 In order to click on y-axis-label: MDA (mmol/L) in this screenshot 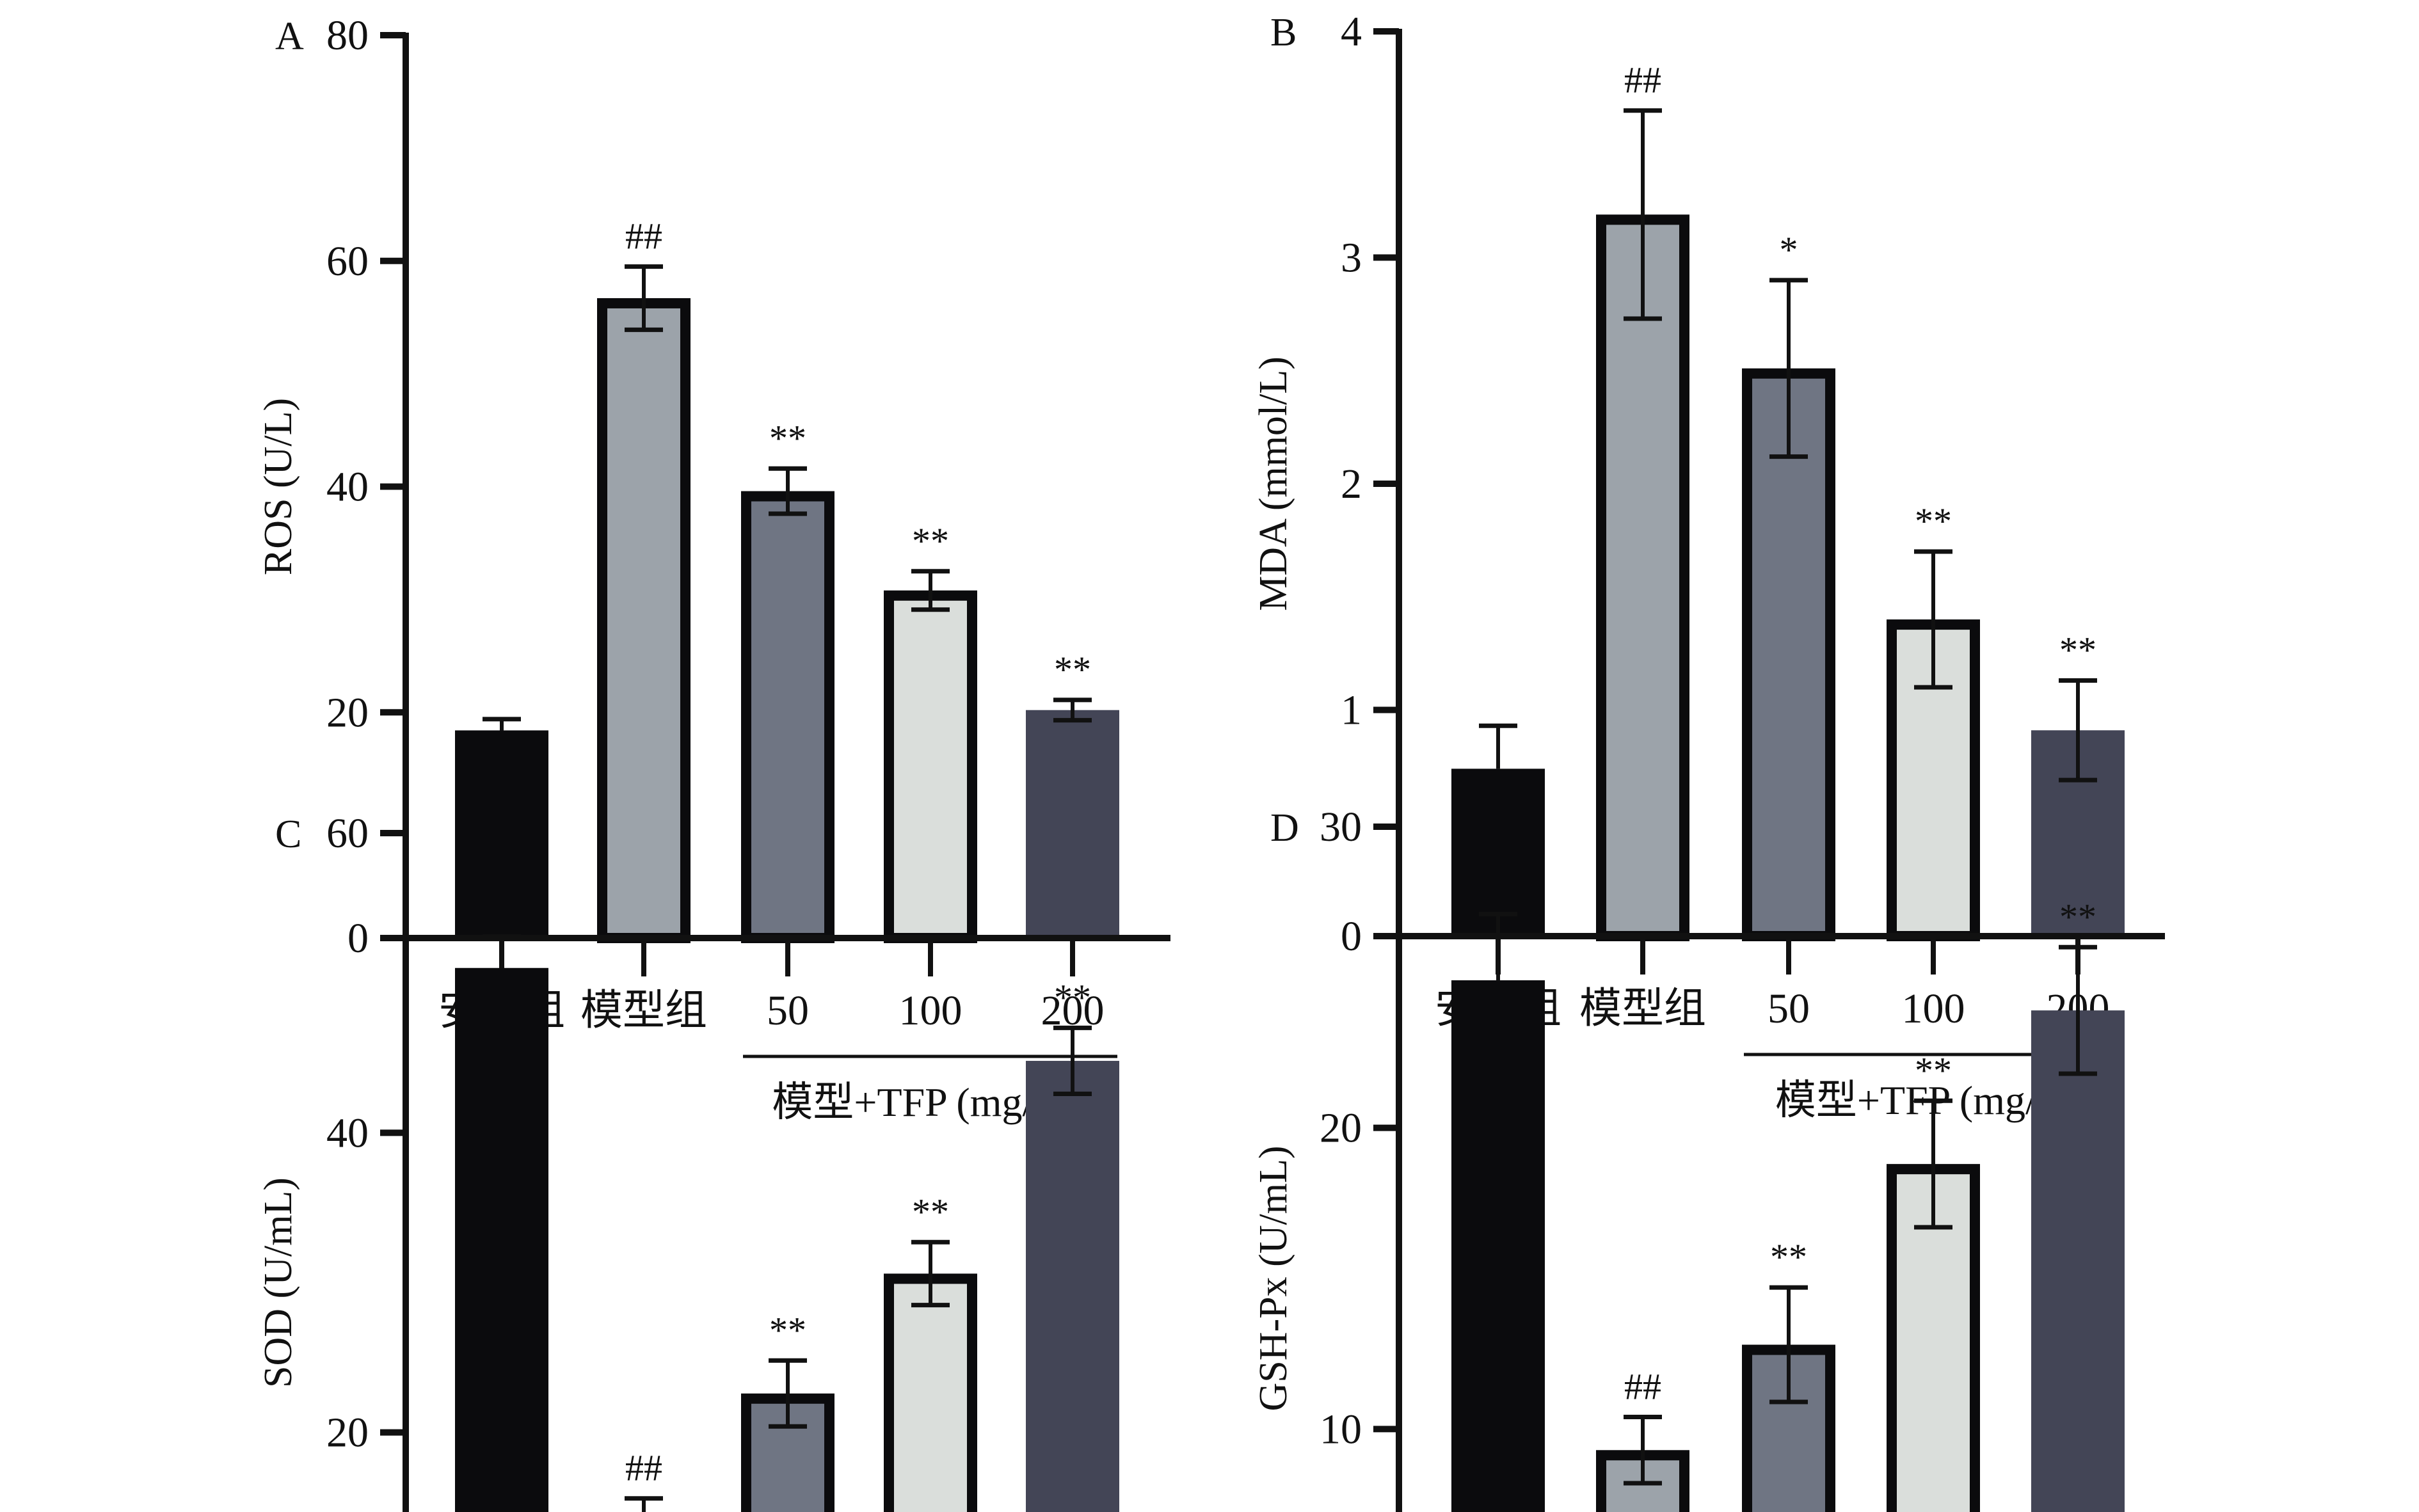, I will do `click(1273, 483)`.